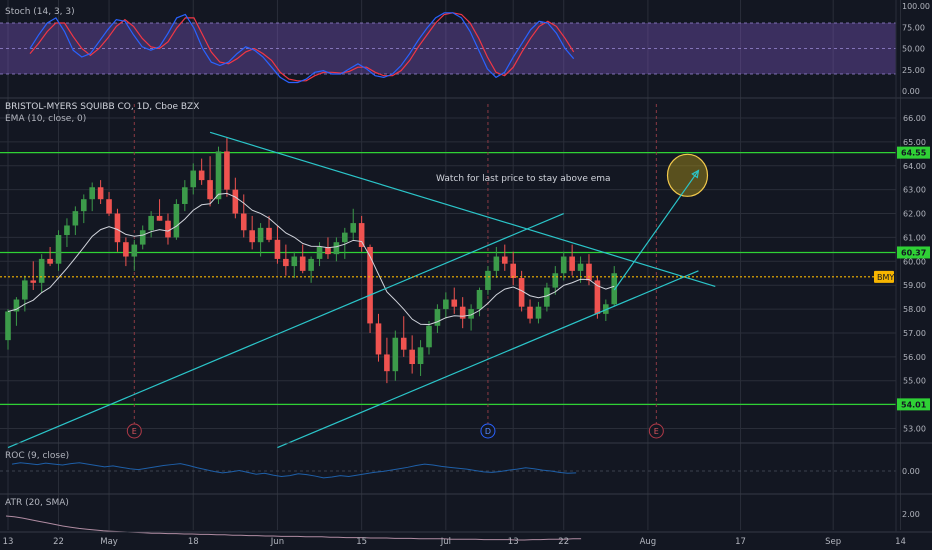  Describe the element at coordinates (911, 514) in the screenshot. I see `atr-axis-tick: 2.00` at that location.